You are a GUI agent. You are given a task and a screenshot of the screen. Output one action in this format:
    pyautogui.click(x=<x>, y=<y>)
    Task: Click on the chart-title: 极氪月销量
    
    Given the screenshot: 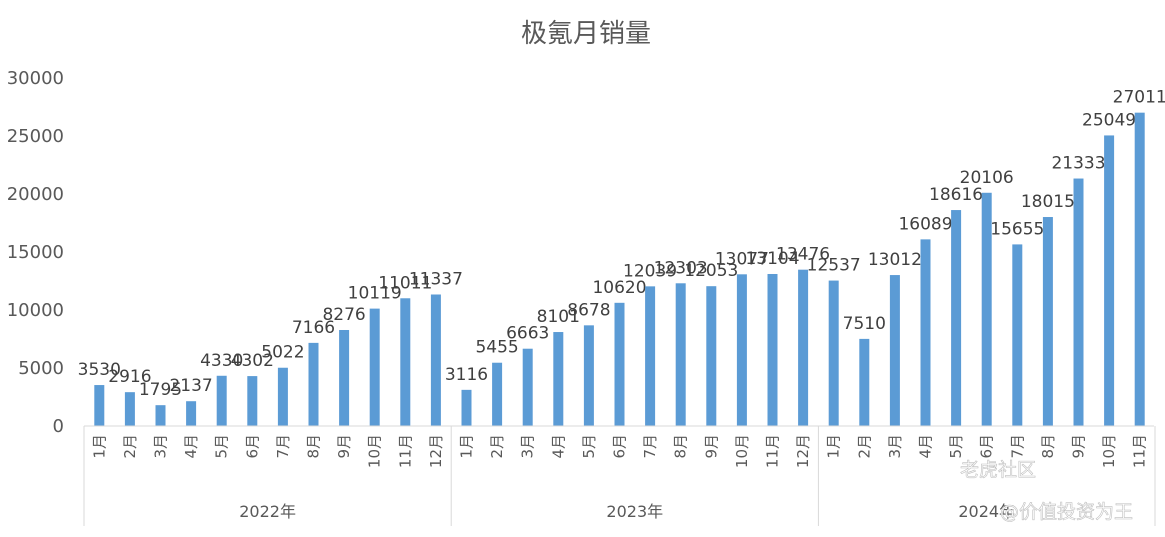 What is the action you would take?
    pyautogui.click(x=586, y=34)
    